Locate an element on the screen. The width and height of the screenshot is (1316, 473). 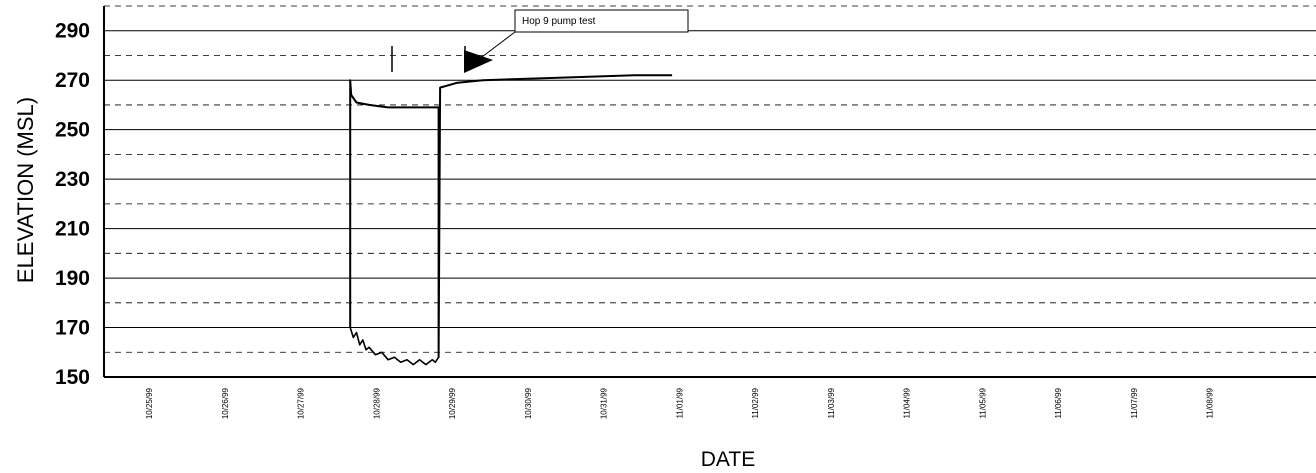
x-tick-label: 11/01/99 is located at coordinates (679, 402).